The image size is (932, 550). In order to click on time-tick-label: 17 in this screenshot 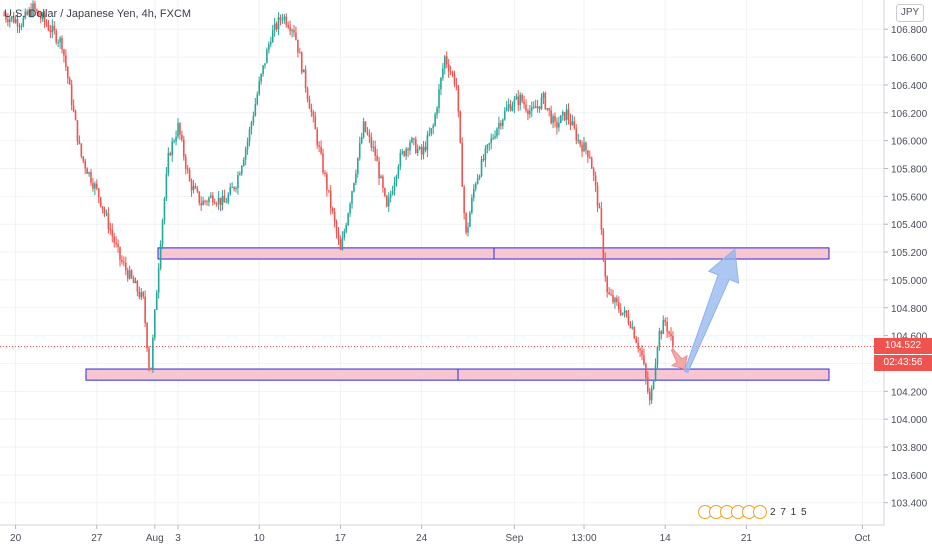, I will do `click(341, 538)`.